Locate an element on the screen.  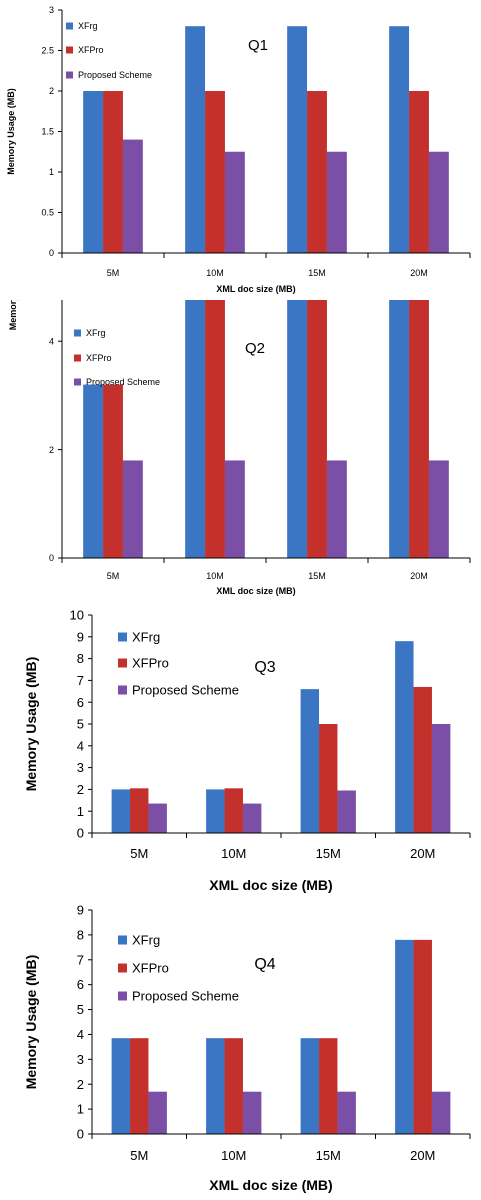
y-tick-label: 0.5 is located at coordinates (47, 213).